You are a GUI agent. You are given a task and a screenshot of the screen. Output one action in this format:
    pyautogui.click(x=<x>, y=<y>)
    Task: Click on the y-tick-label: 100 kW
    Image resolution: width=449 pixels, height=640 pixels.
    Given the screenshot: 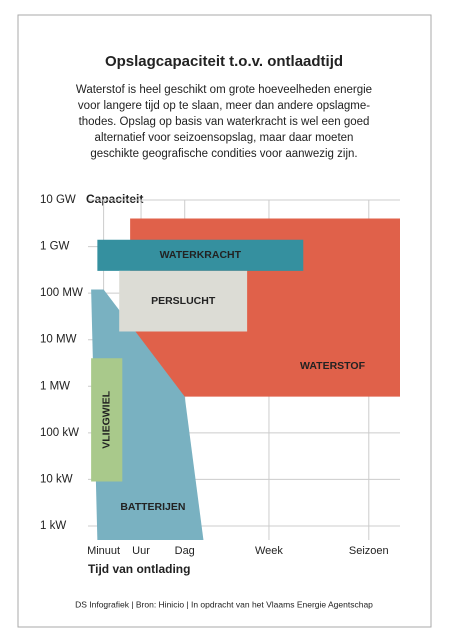 What is the action you would take?
    pyautogui.click(x=59, y=433)
    